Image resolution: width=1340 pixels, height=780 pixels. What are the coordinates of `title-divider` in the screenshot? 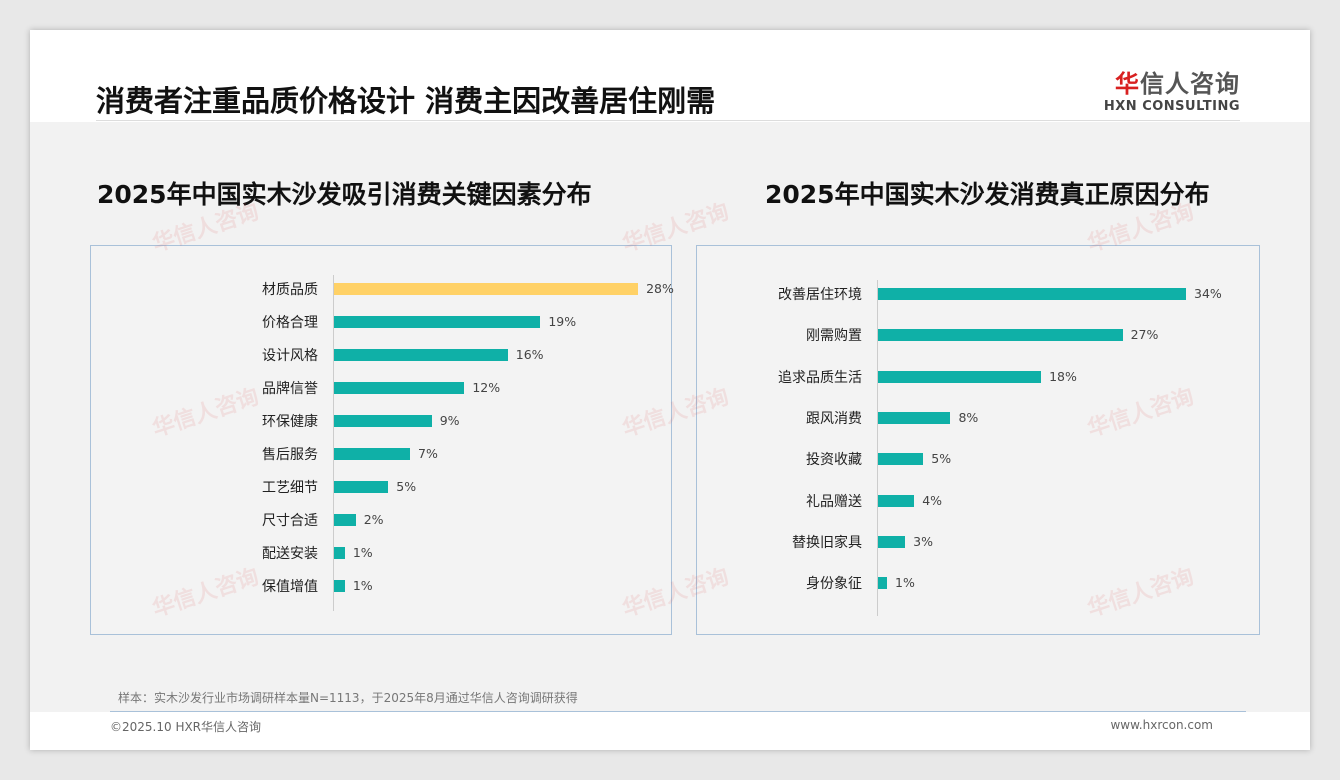 It's located at (668, 120).